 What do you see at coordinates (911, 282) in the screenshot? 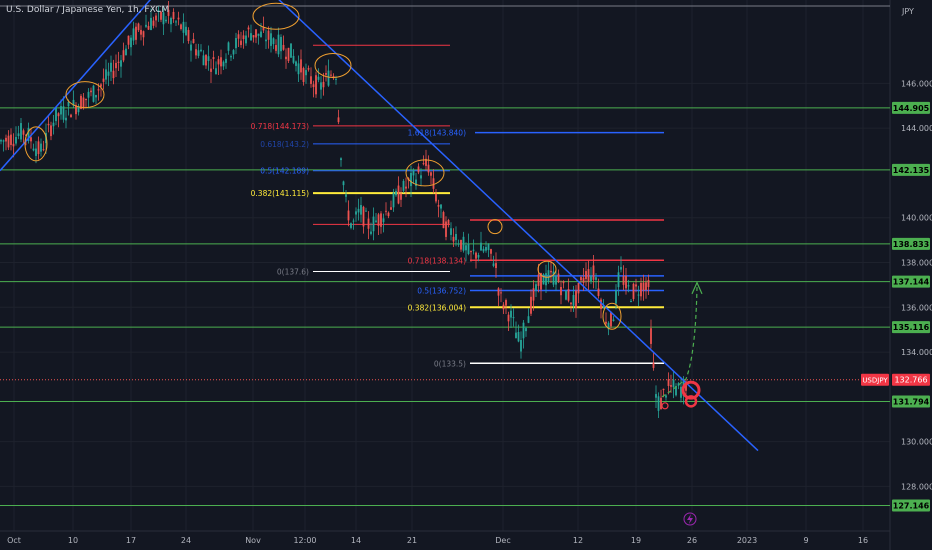
I see `level-price-label: 137.144` at bounding box center [911, 282].